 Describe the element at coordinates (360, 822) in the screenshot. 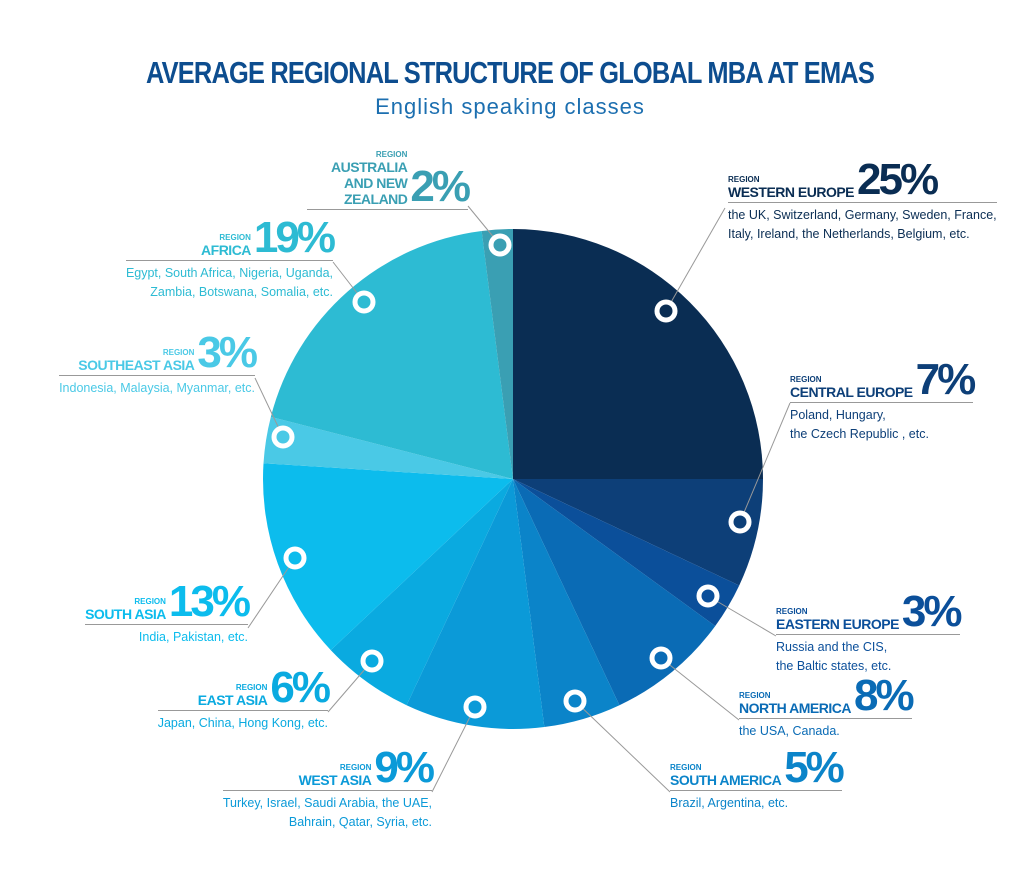

I see `description-line: Bahrain, Qatar, Syria, etc.` at that location.